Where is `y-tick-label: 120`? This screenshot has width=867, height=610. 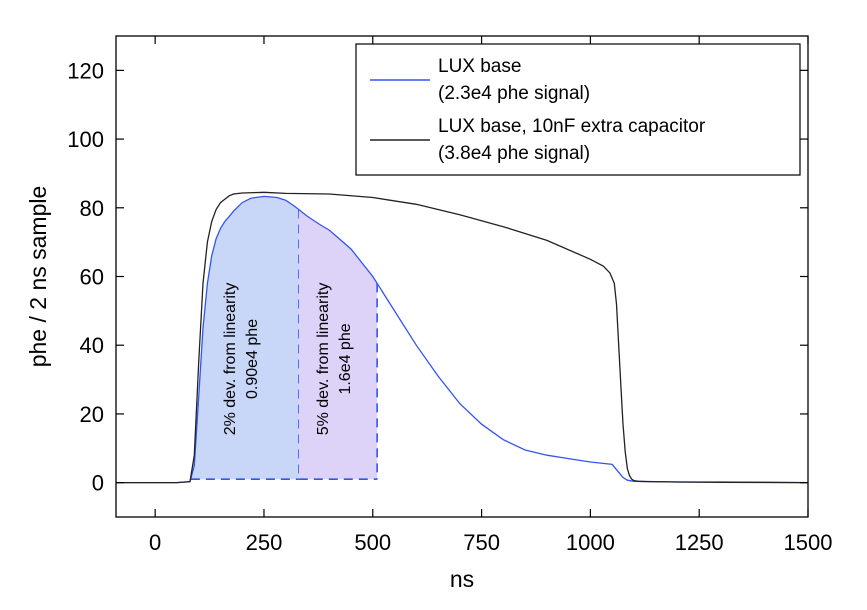 y-tick-label: 120 is located at coordinates (85, 70).